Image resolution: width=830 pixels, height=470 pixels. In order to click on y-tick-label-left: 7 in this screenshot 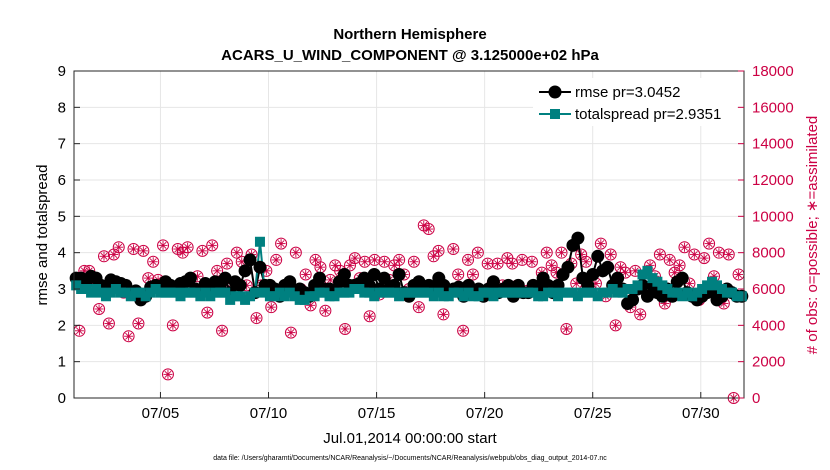, I will do `click(62, 144)`.